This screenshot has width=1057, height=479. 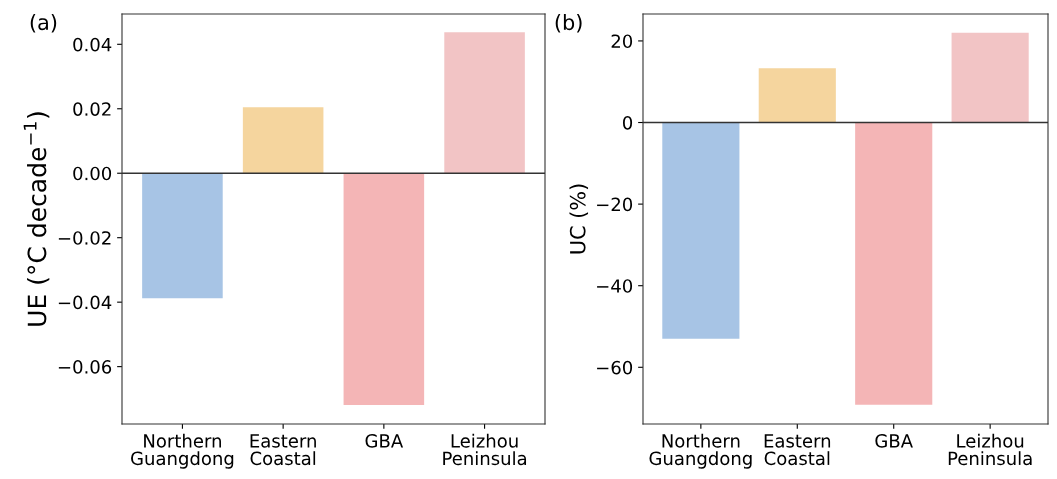 I want to click on text: (b), so click(x=568, y=23).